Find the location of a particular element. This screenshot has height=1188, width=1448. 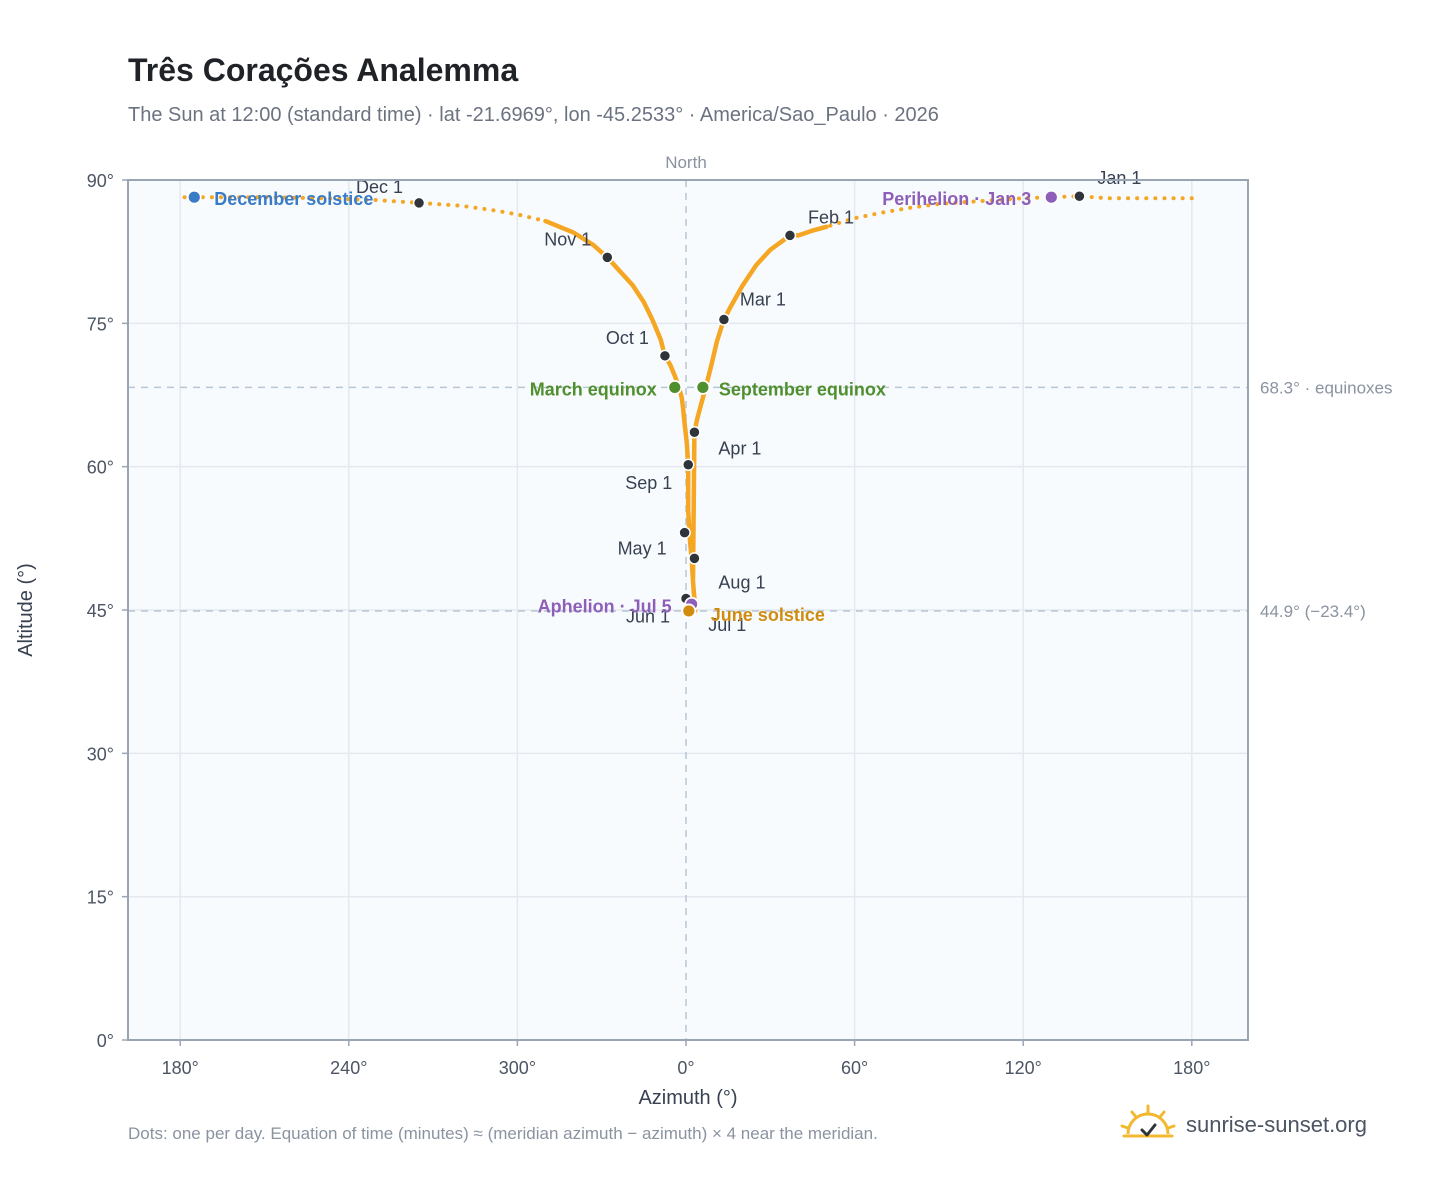

brand-name: sunrise-sunset.org is located at coordinates (1276, 1124).